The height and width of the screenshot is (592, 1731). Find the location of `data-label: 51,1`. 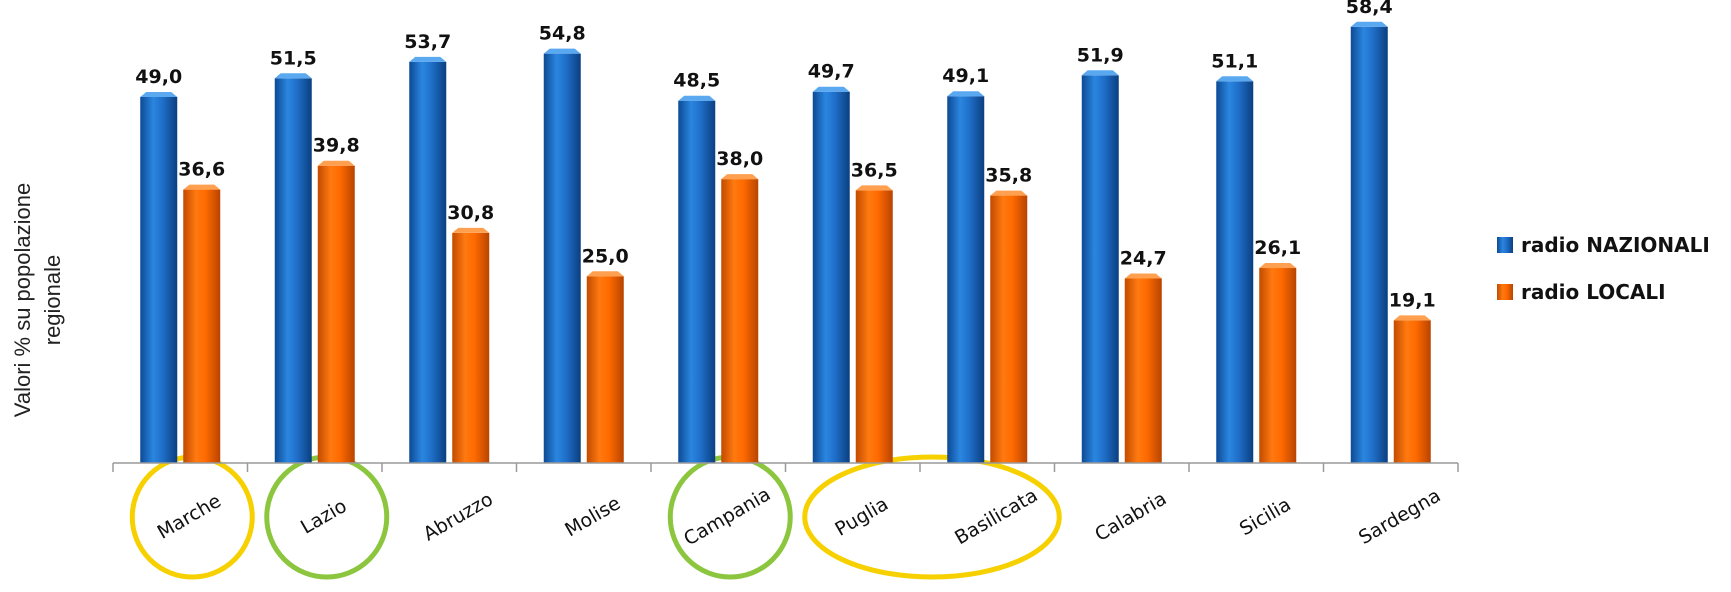

data-label: 51,1 is located at coordinates (1234, 61).